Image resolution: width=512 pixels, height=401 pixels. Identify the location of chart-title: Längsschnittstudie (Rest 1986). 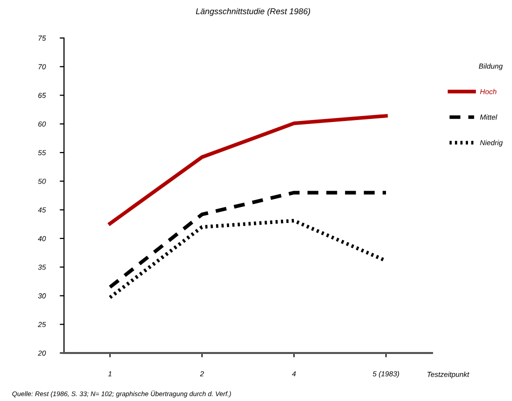
(253, 12).